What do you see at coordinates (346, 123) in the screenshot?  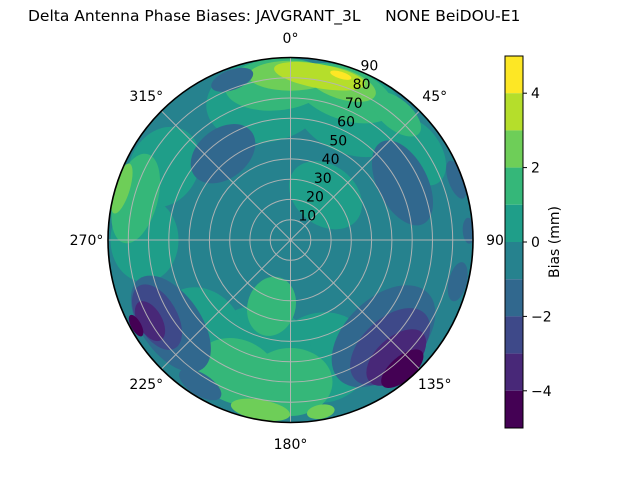 I see `r-label-60: 60` at bounding box center [346, 123].